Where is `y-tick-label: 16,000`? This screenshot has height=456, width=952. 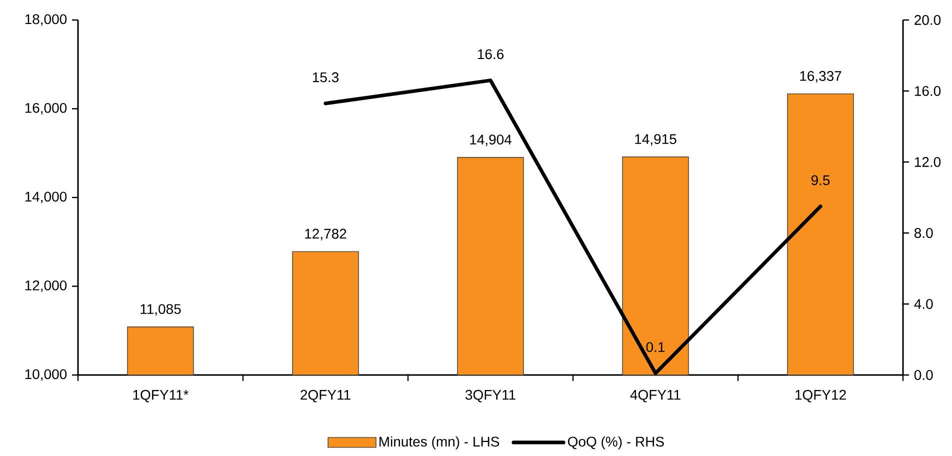 y-tick-label: 16,000 is located at coordinates (46, 108).